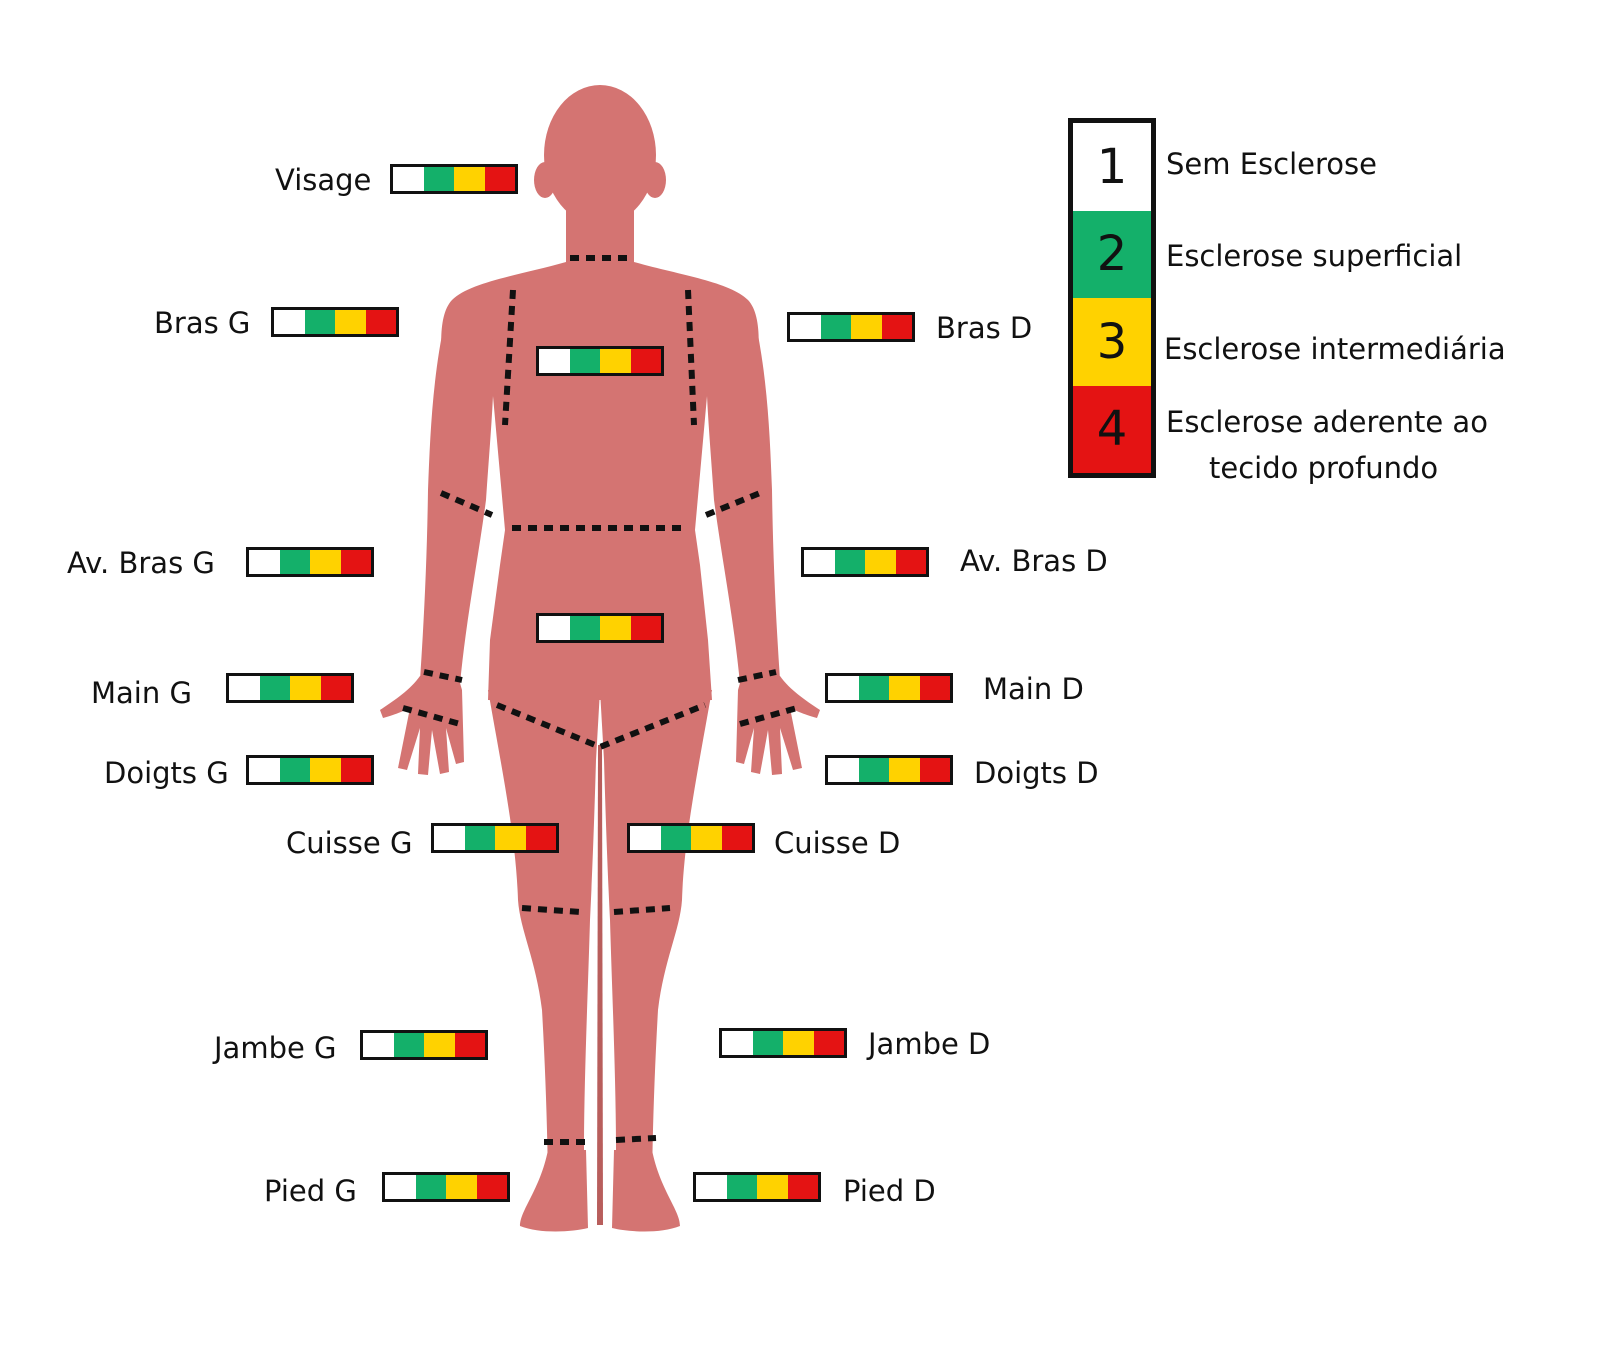 The height and width of the screenshot is (1364, 1608). I want to click on left-hand-shape, so click(422, 725).